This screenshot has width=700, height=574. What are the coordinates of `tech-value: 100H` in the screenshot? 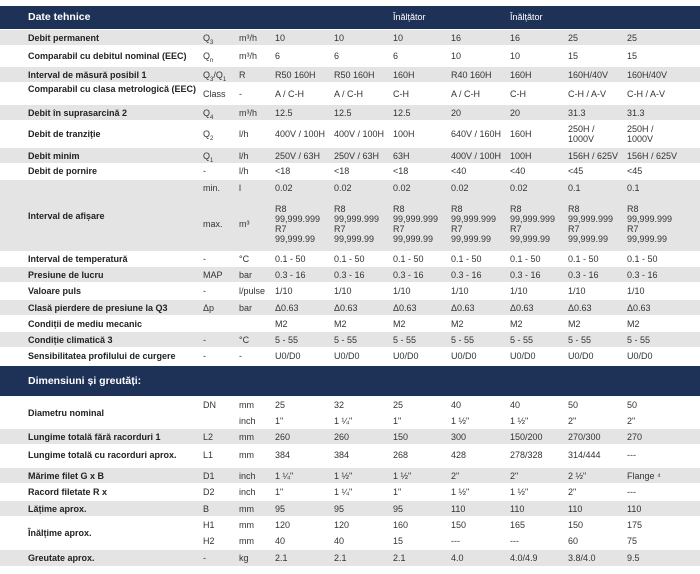 It's located at (404, 134).